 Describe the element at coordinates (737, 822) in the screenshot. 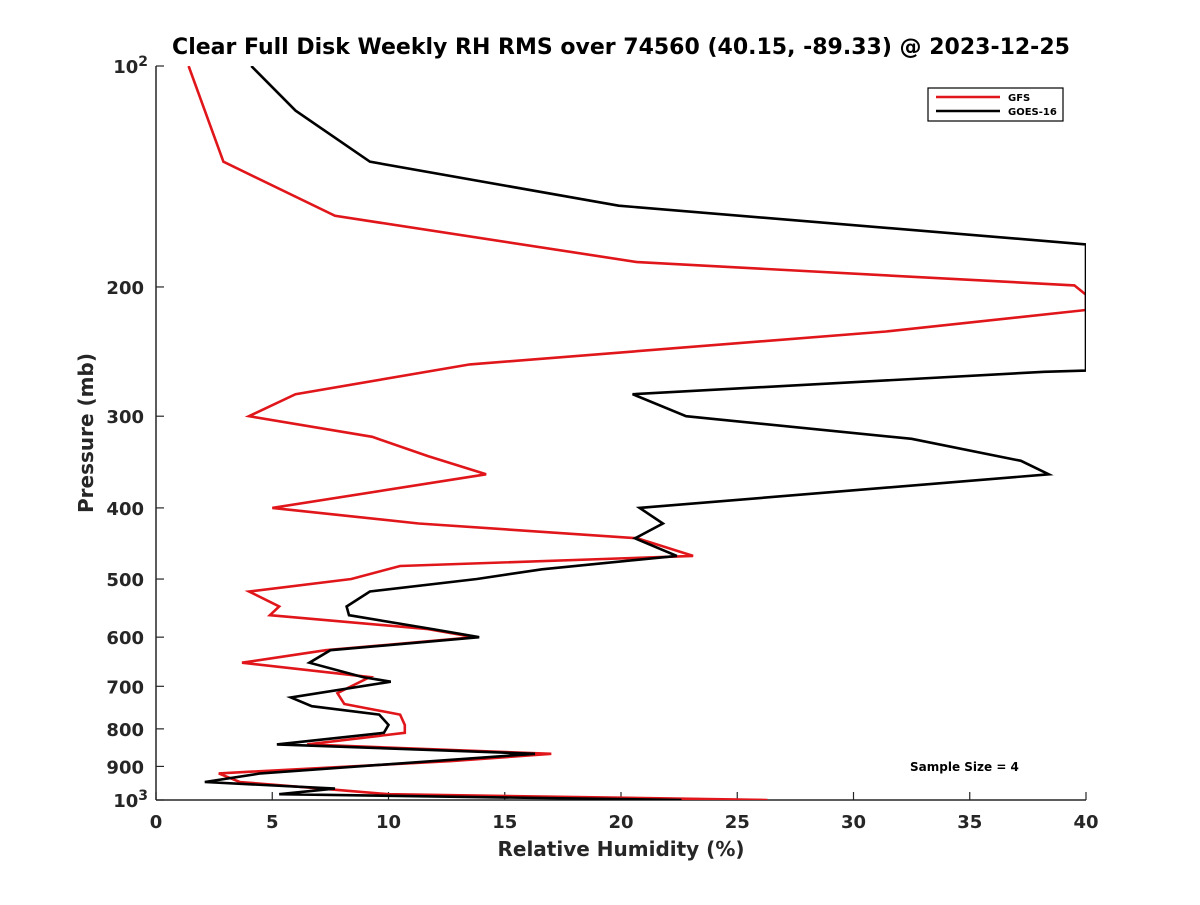

I see `x-tick-label: 25` at that location.